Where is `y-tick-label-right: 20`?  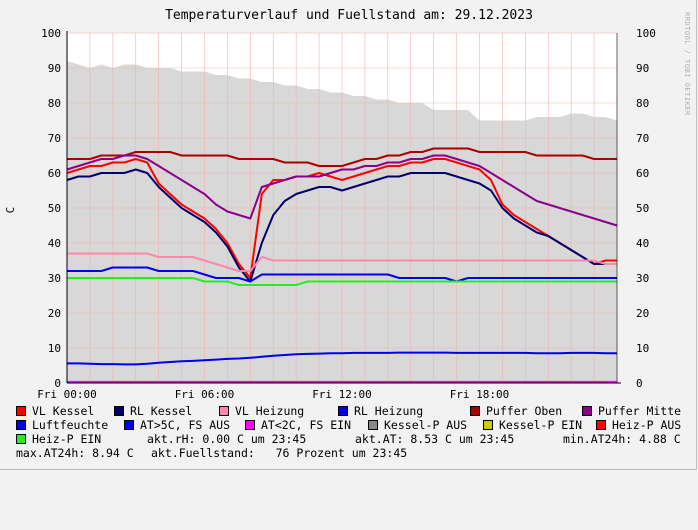 y-tick-label-right: 20 is located at coordinates (642, 313).